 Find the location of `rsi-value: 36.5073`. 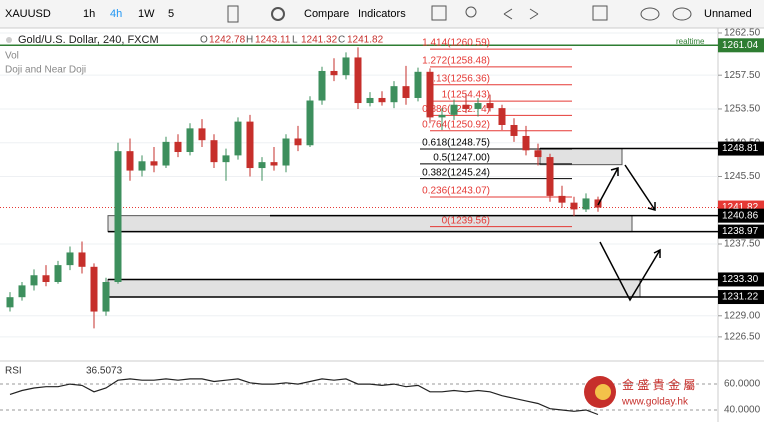

rsi-value: 36.5073 is located at coordinates (104, 371).